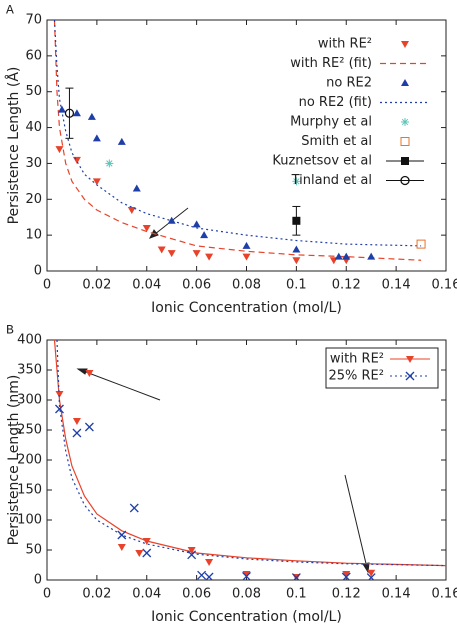 Image resolution: width=457 pixels, height=639 pixels. Describe the element at coordinates (335, 102) in the screenshot. I see `legend-label: no RE2 (fit)` at that location.